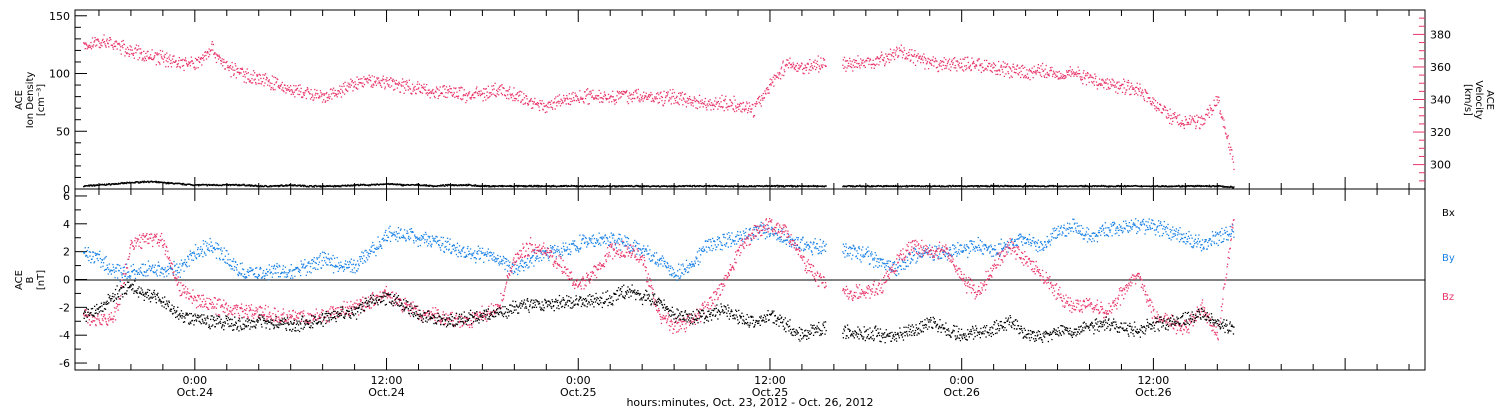  Describe the element at coordinates (64, 335) in the screenshot. I see `field-tick-label: -4` at that location.